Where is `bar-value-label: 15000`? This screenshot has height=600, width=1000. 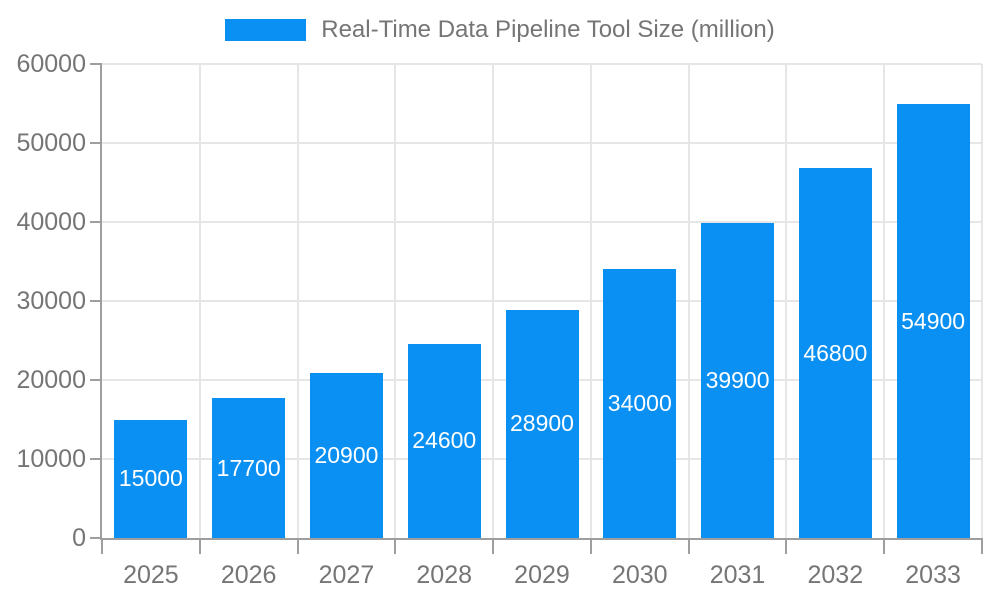 bar-value-label: 15000 is located at coordinates (150, 478).